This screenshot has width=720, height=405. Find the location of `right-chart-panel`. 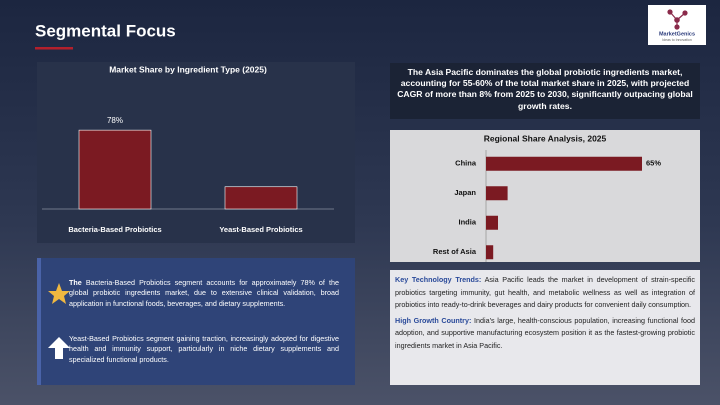

right-chart-panel is located at coordinates (545, 196).